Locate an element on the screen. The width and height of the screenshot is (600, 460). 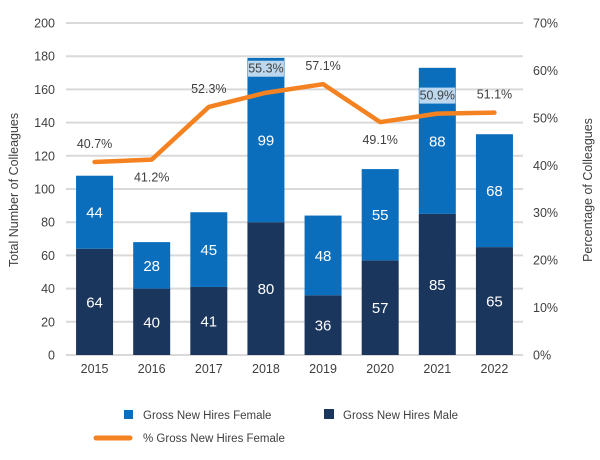
bar-label-female: 28 is located at coordinates (151, 266).